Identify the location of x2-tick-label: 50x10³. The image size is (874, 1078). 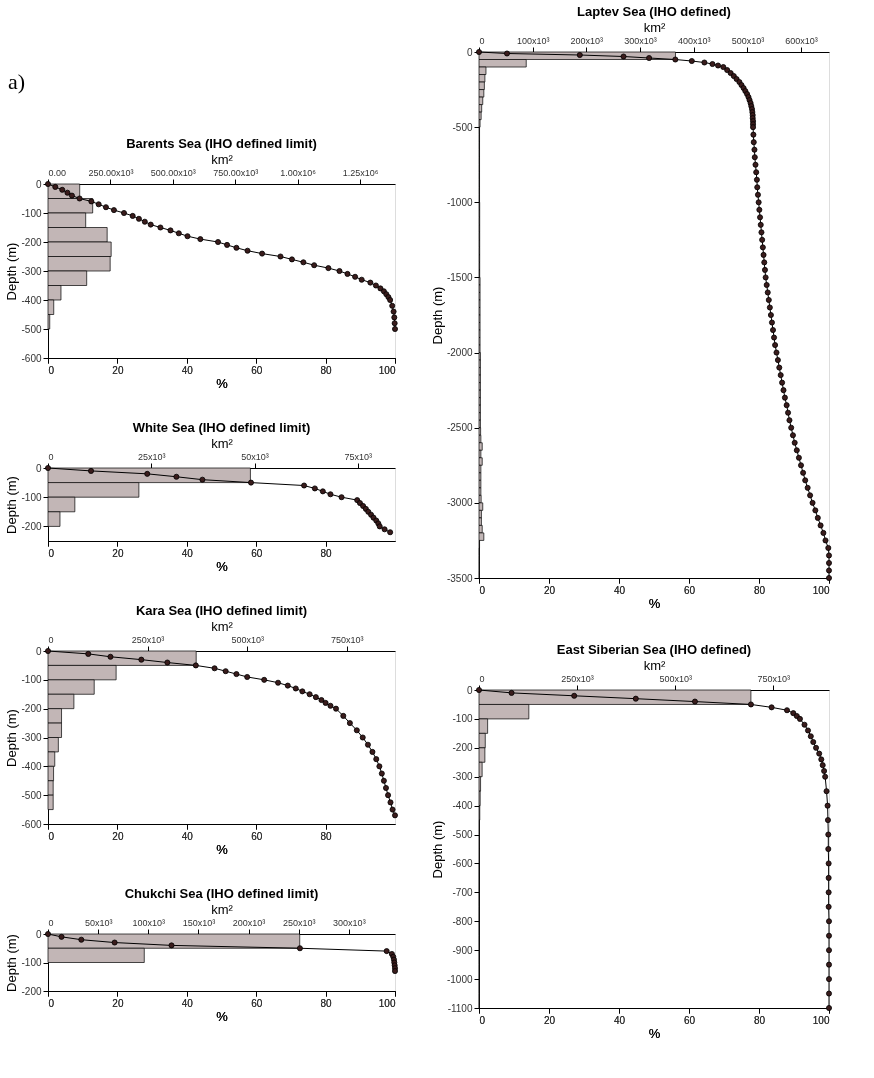
(98, 922).